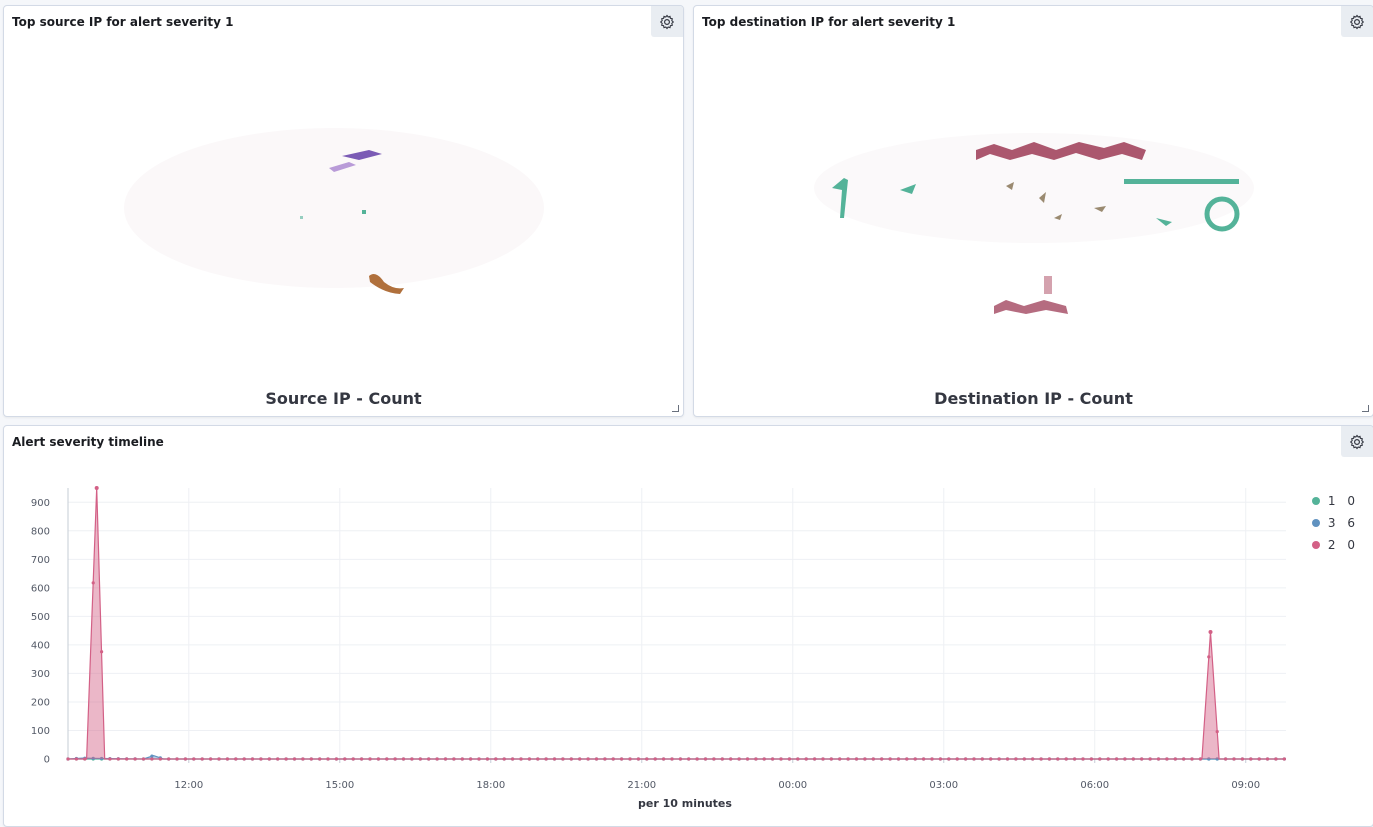 The height and width of the screenshot is (827, 1373). What do you see at coordinates (1034, 188) in the screenshot?
I see `cloud-haze` at bounding box center [1034, 188].